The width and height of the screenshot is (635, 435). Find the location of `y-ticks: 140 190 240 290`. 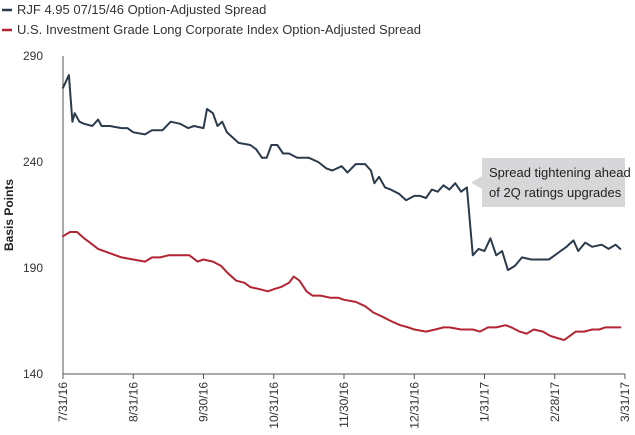

y-ticks: 140 190 240 290 is located at coordinates (33, 215).